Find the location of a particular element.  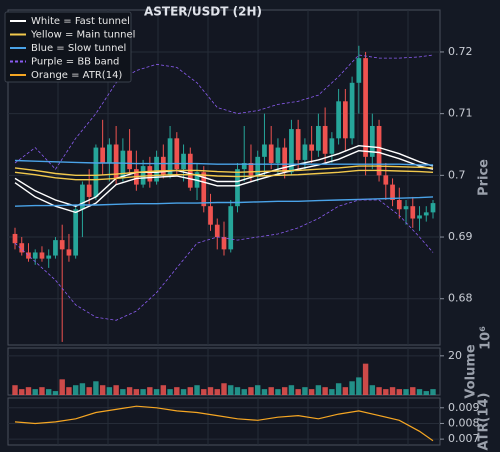

chart-title: ASTER/USDT (2H) is located at coordinates (203, 12).